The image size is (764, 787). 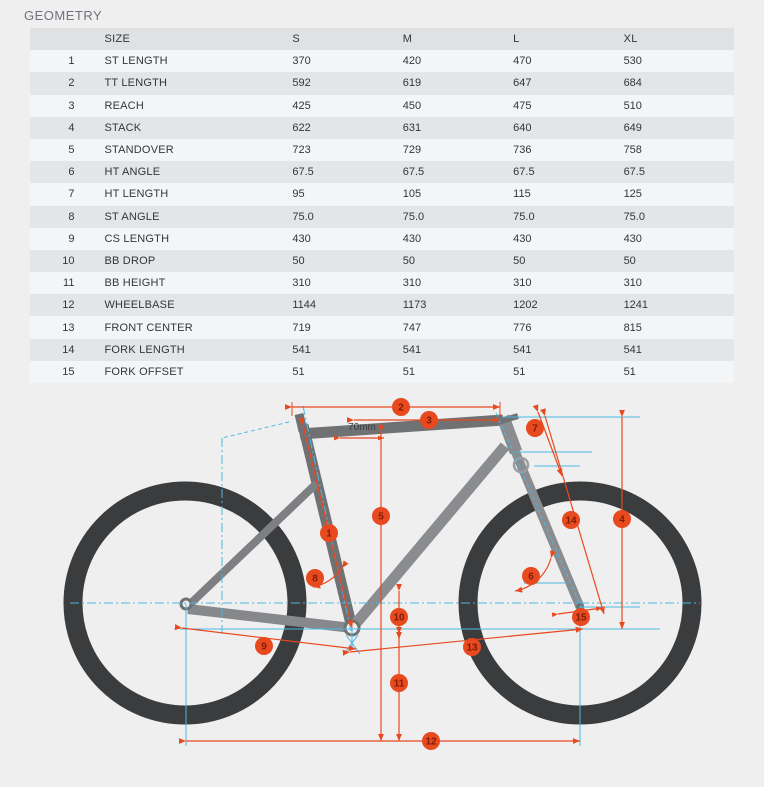 I want to click on callout-label: 1, so click(x=329, y=534).